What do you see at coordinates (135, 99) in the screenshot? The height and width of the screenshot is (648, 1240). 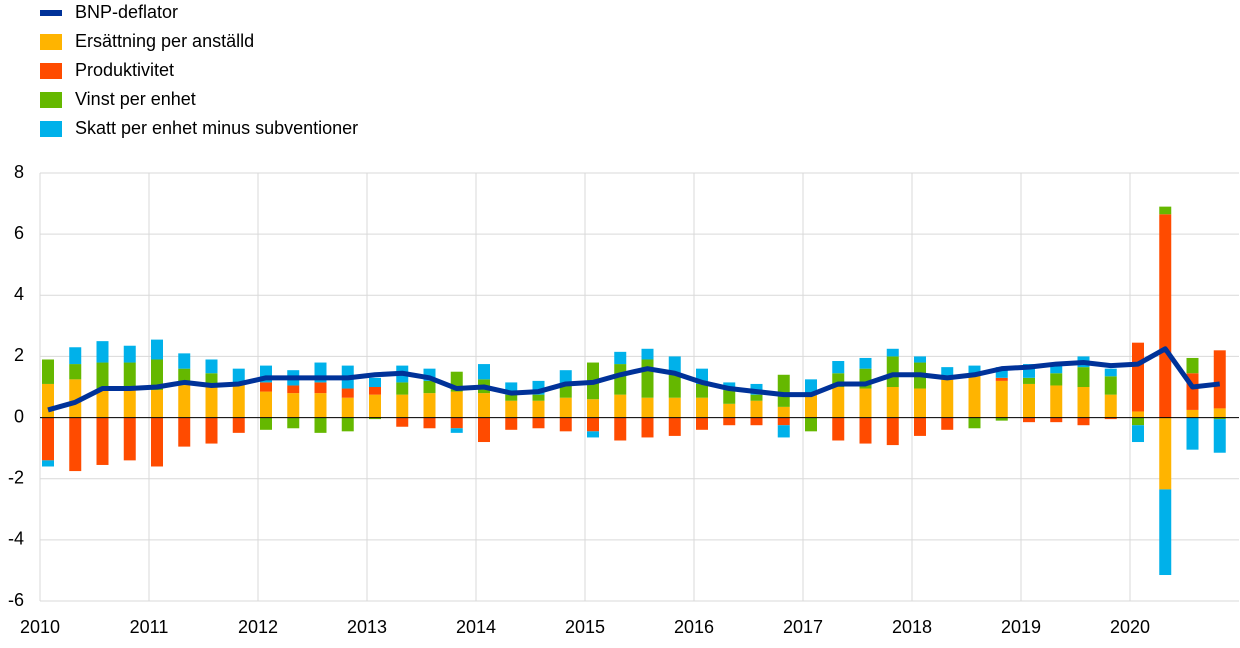 I see `legend-label: Vinst per enhet` at bounding box center [135, 99].